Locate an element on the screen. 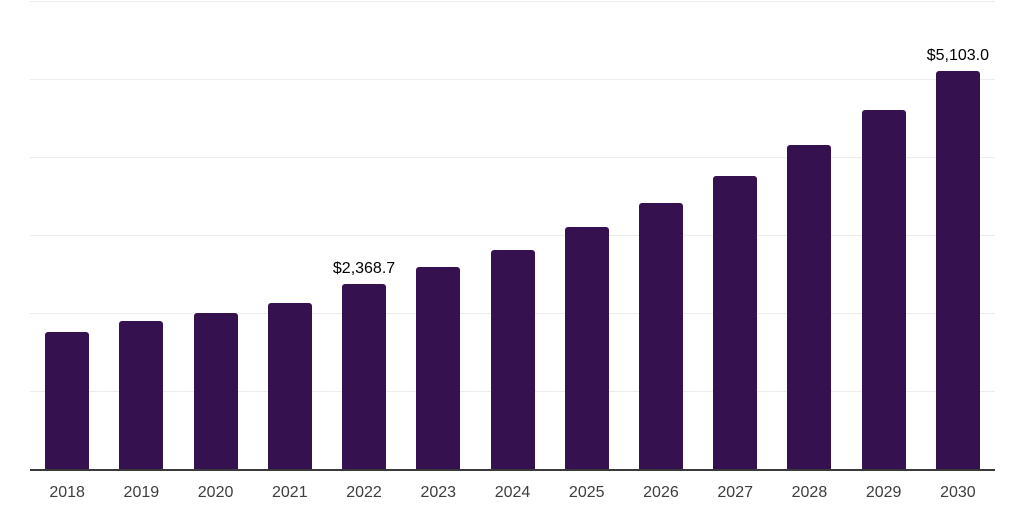  x-axis-label-2018: 2018 is located at coordinates (67, 492).